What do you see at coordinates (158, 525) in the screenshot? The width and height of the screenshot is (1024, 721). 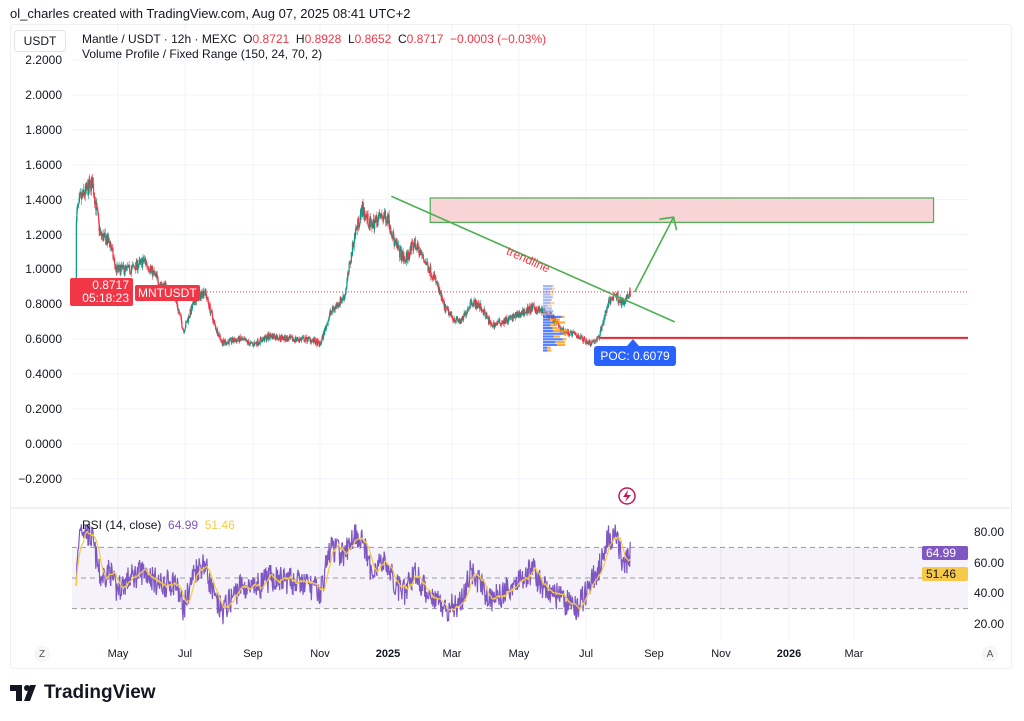 I see `rsi-legend: RSI (14, close) 64.99 51.46` at bounding box center [158, 525].